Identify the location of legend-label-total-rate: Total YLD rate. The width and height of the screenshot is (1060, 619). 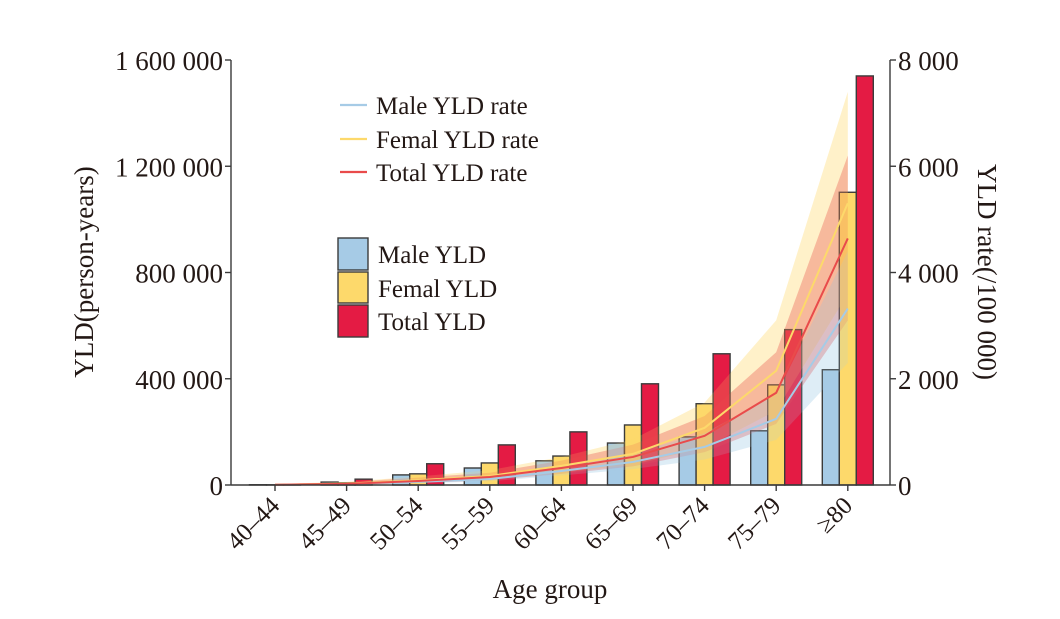
(451, 173).